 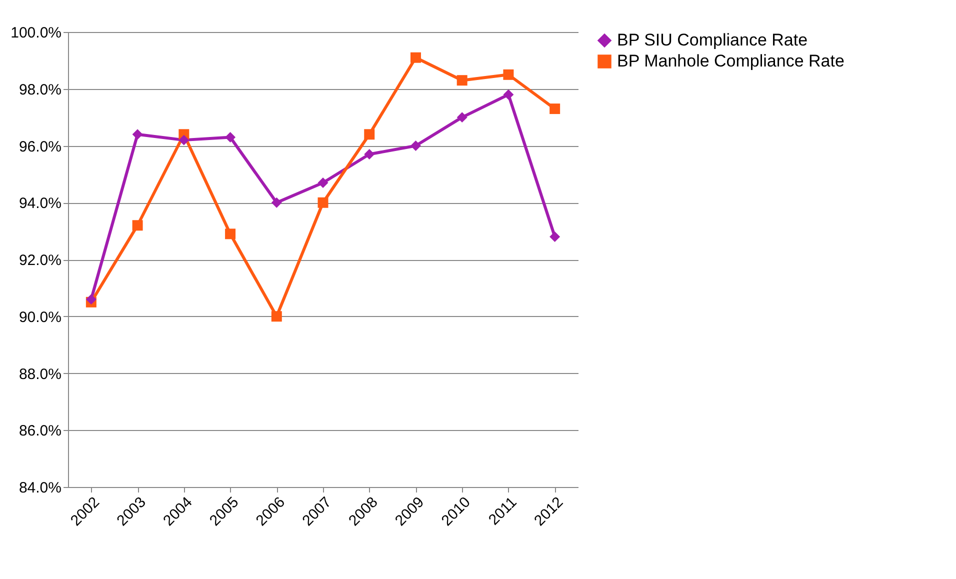 What do you see at coordinates (40, 203) in the screenshot?
I see `y-tick-label: 94.0%` at bounding box center [40, 203].